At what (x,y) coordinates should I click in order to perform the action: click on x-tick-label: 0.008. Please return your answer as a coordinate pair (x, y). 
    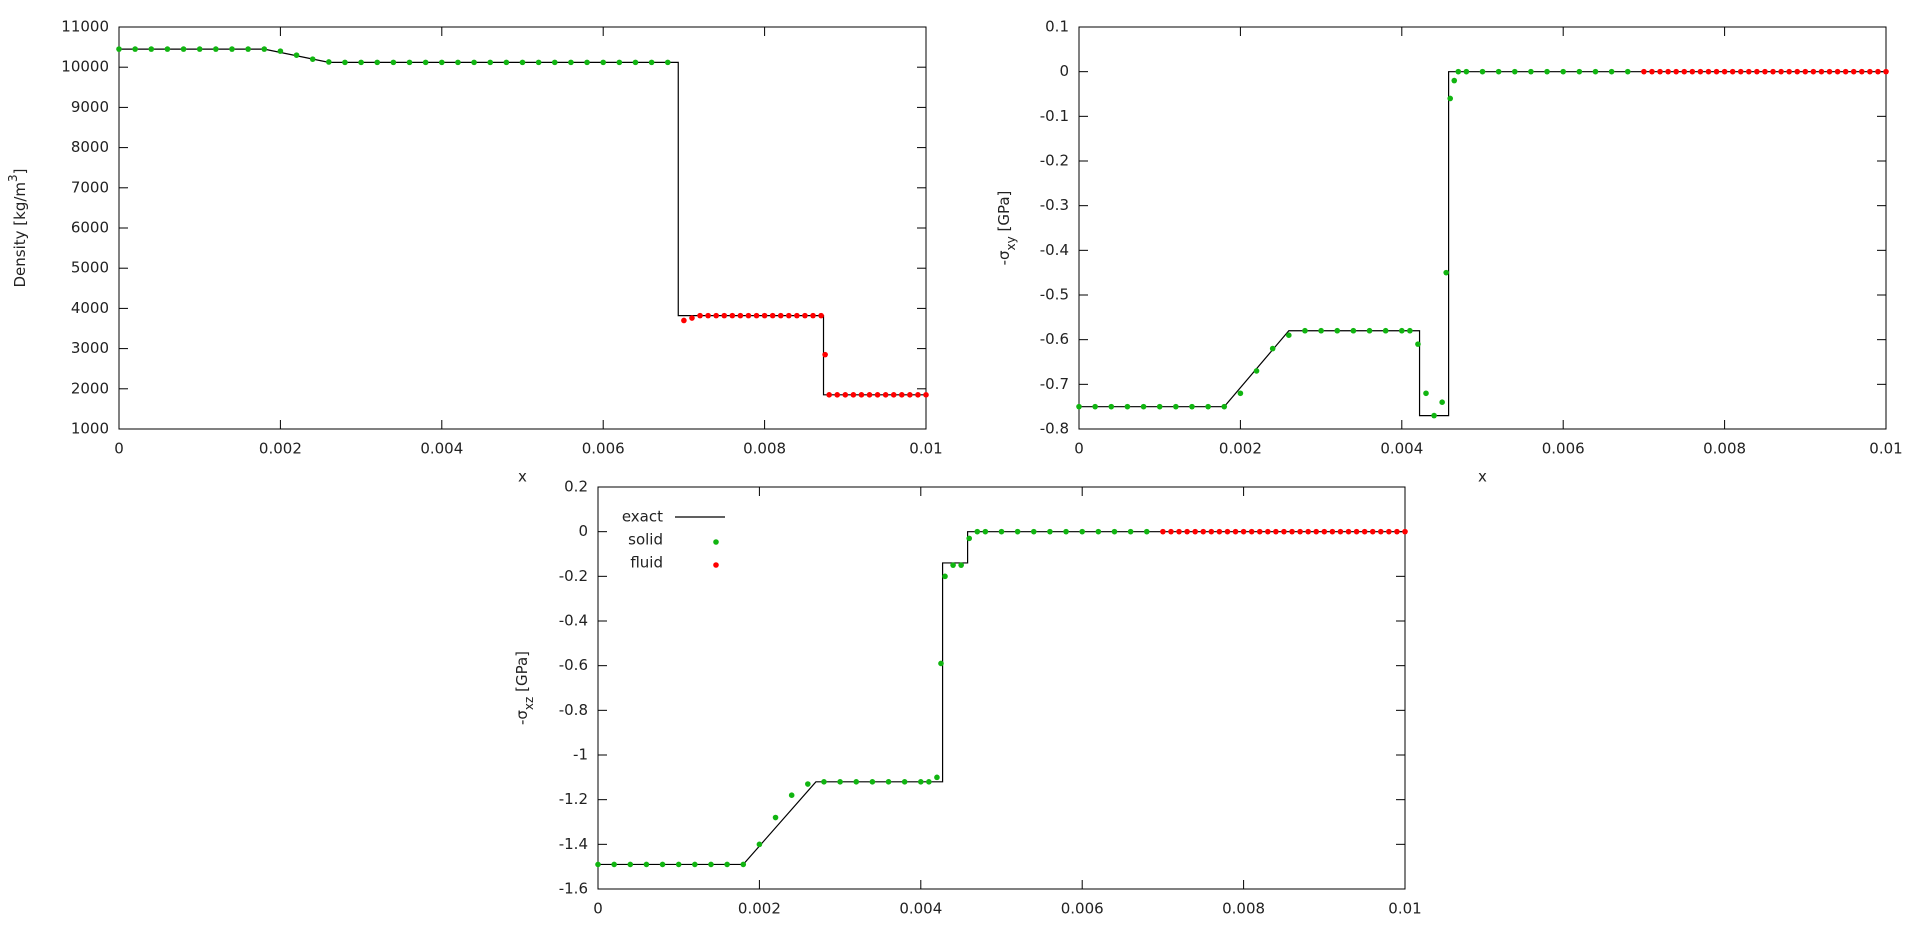
    Looking at the image, I should click on (1724, 449).